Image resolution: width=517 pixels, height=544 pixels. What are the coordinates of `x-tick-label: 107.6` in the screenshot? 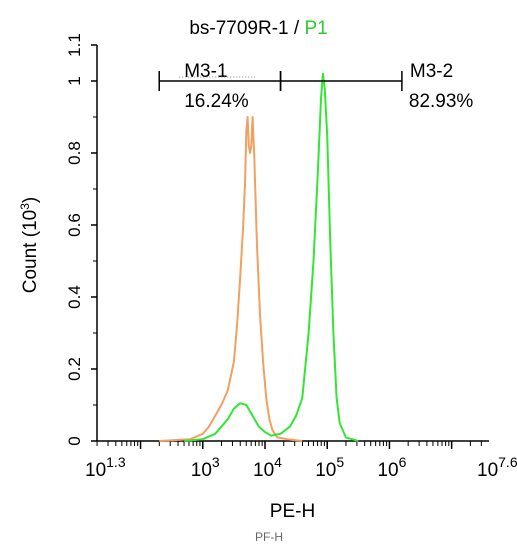 It's located at (497, 467).